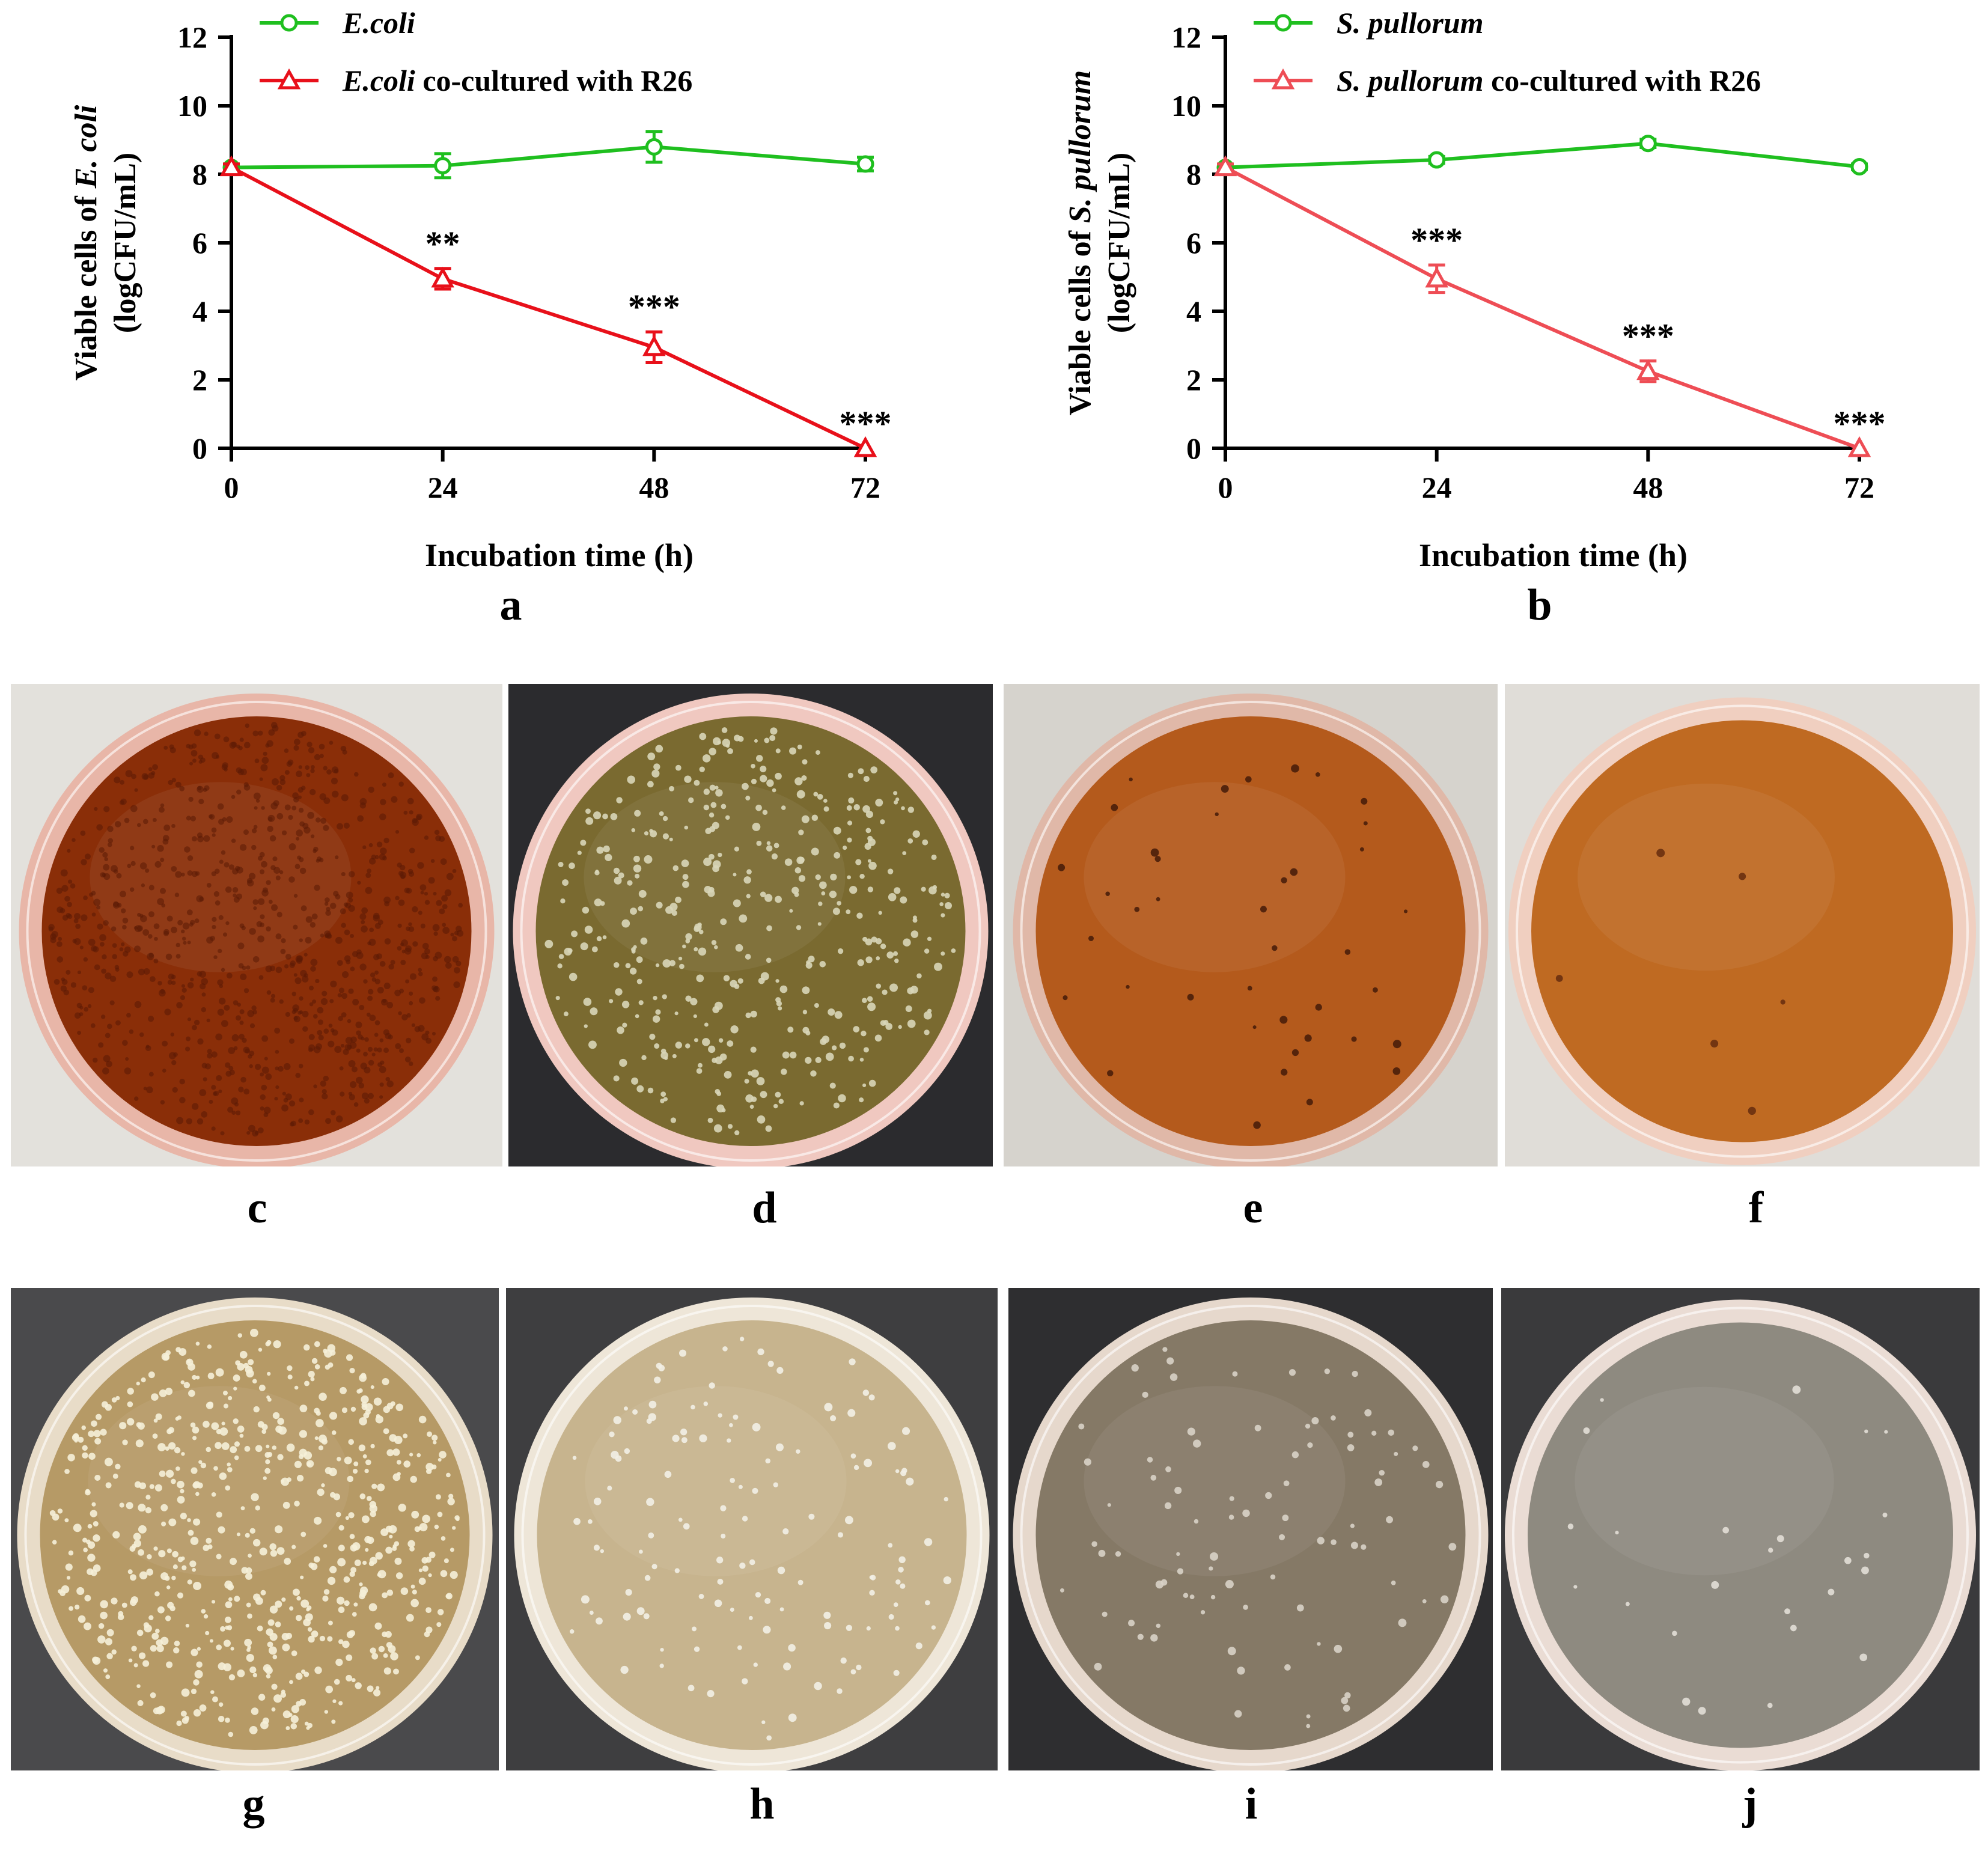 This screenshot has height=1851, width=1988. Describe the element at coordinates (1119, 243) in the screenshot. I see `y-axis-unit: (logCFU/mL)` at that location.